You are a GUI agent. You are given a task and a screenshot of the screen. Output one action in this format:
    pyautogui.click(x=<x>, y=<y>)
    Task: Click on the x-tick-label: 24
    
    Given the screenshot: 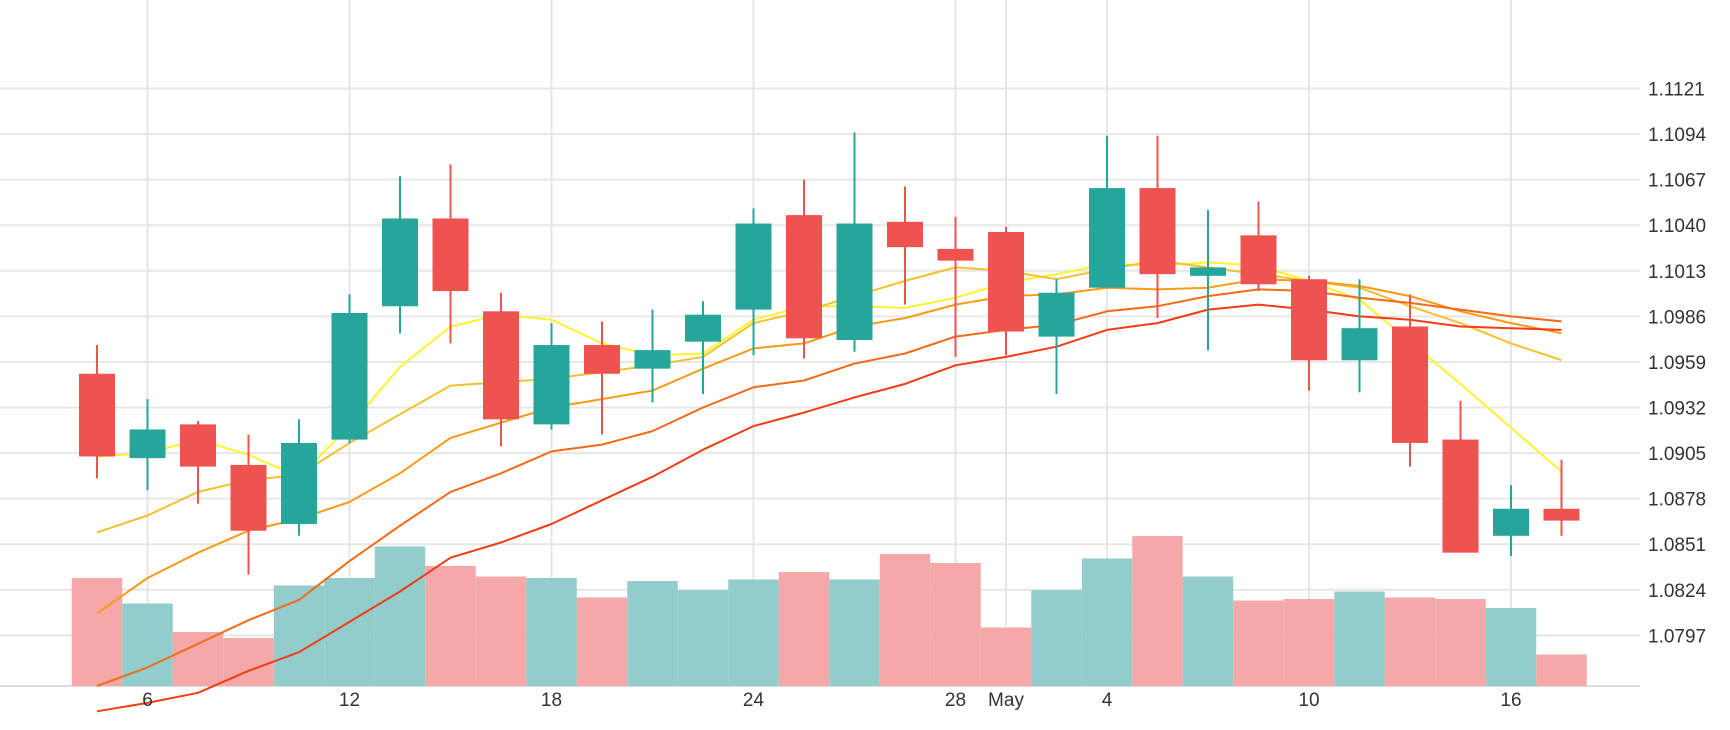 What is the action you would take?
    pyautogui.click(x=754, y=700)
    